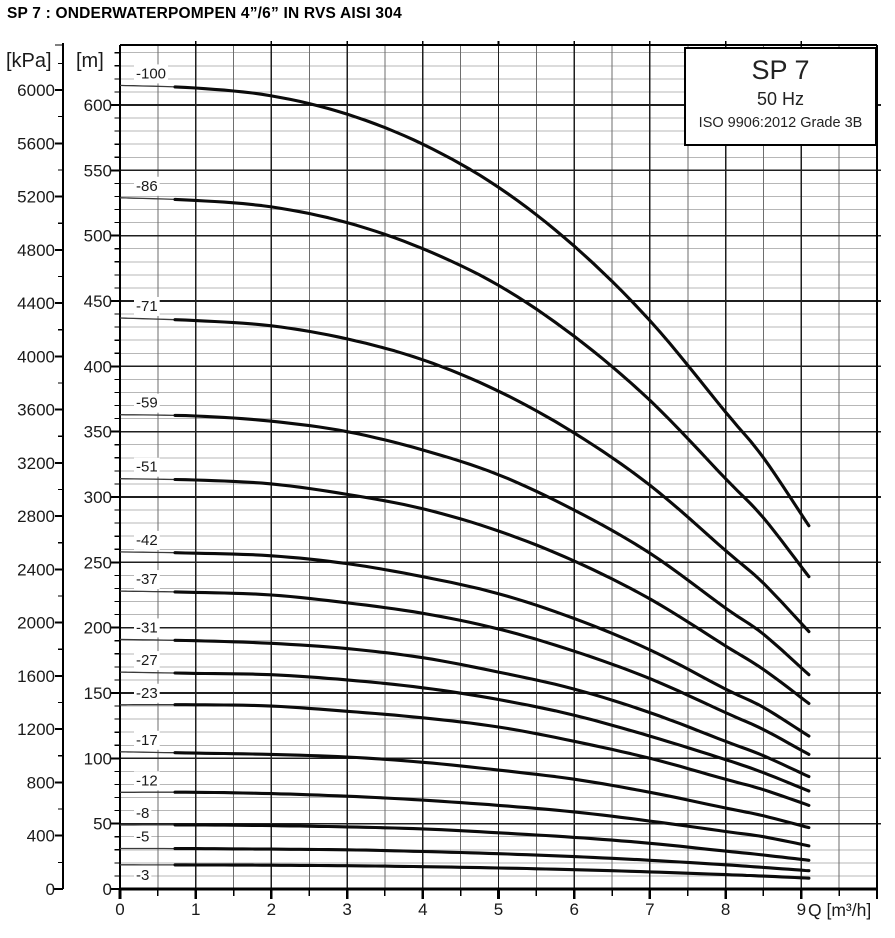 This screenshot has width=895, height=938. What do you see at coordinates (98, 366) in the screenshot?
I see `m-tick-label: 400` at bounding box center [98, 366].